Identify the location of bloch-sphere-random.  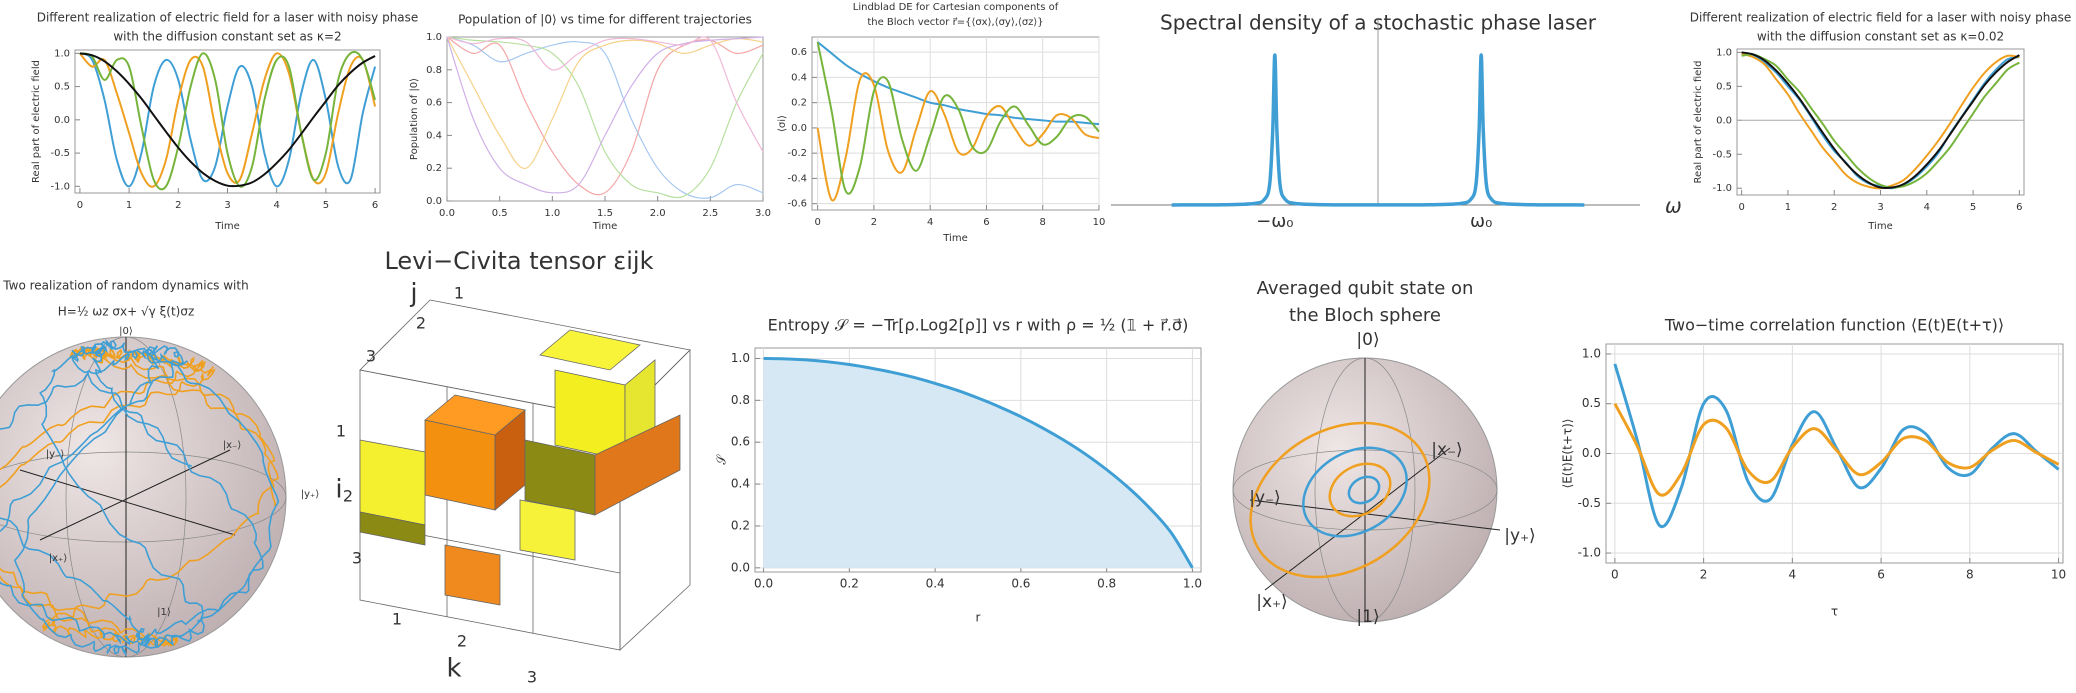
(143, 497).